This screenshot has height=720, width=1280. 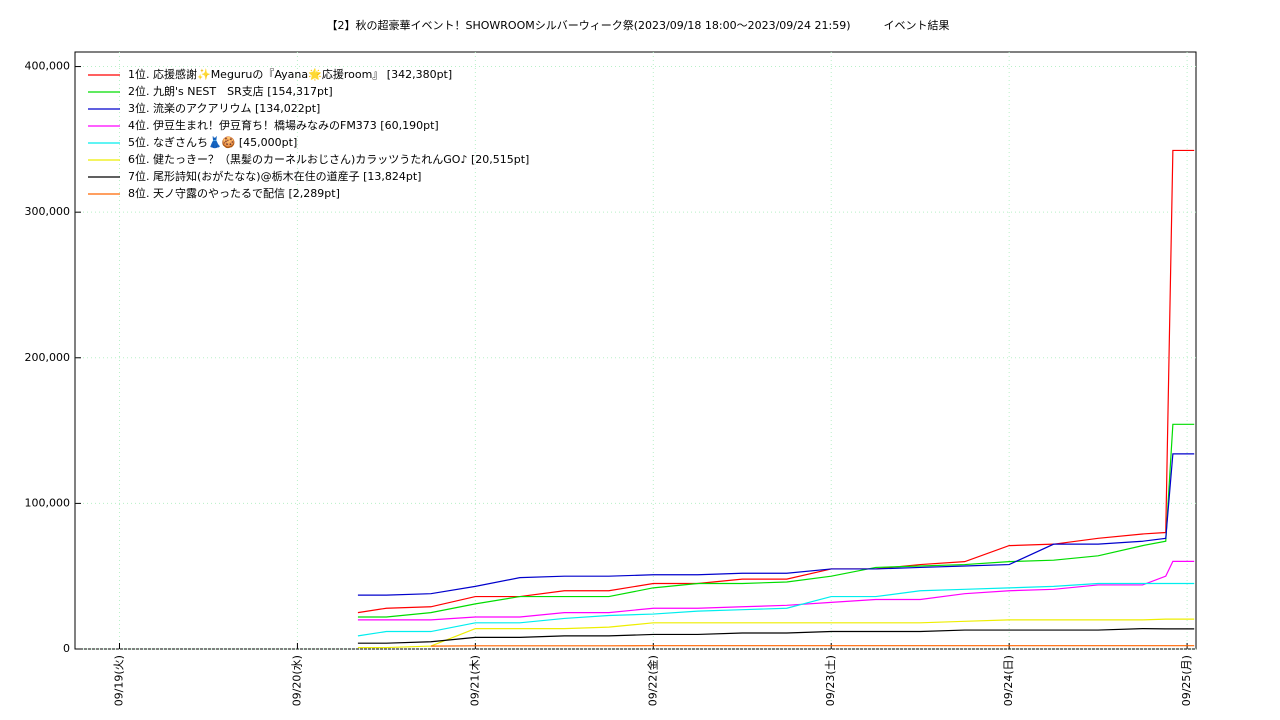 What do you see at coordinates (230, 91) in the screenshot?
I see `legend-label: 2位. 九朗's NEST SR支店 [154,317pt]` at bounding box center [230, 91].